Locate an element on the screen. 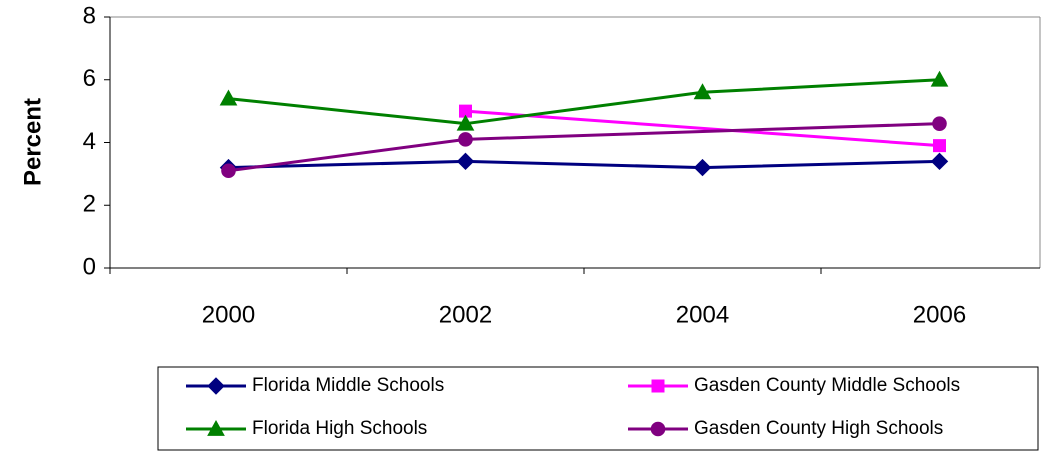 The width and height of the screenshot is (1047, 452). marker-square is located at coordinates (939, 146).